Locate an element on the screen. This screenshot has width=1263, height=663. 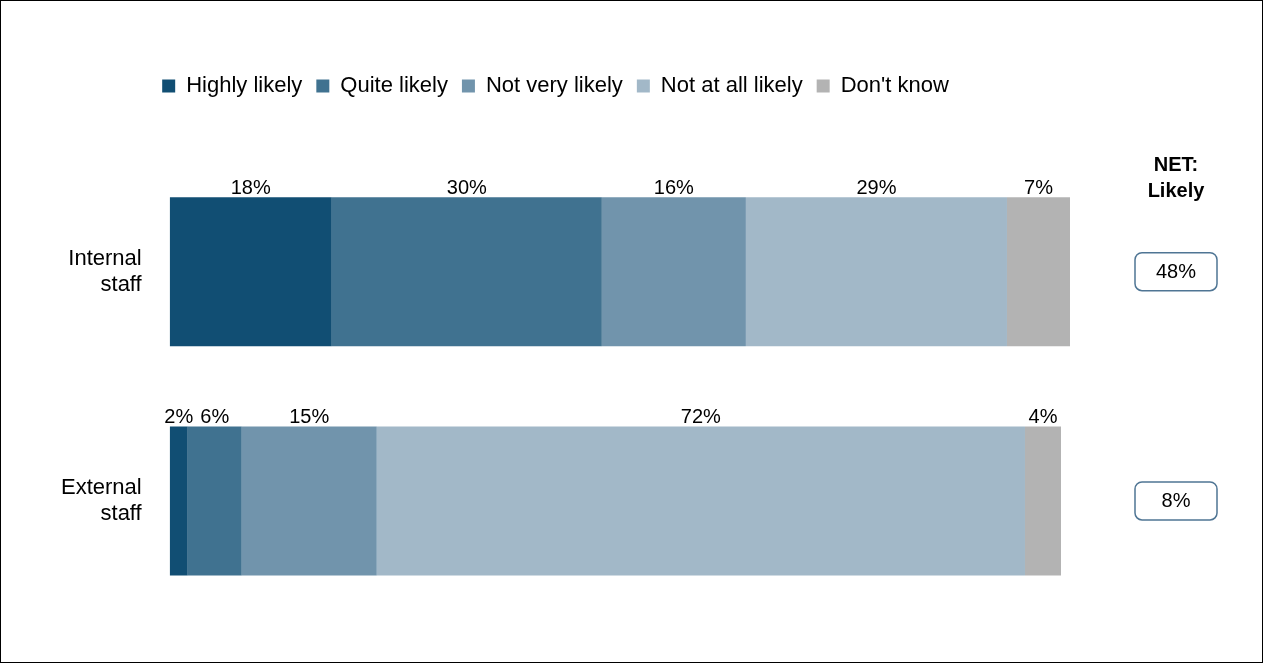
data-label: 29% is located at coordinates (876, 186).